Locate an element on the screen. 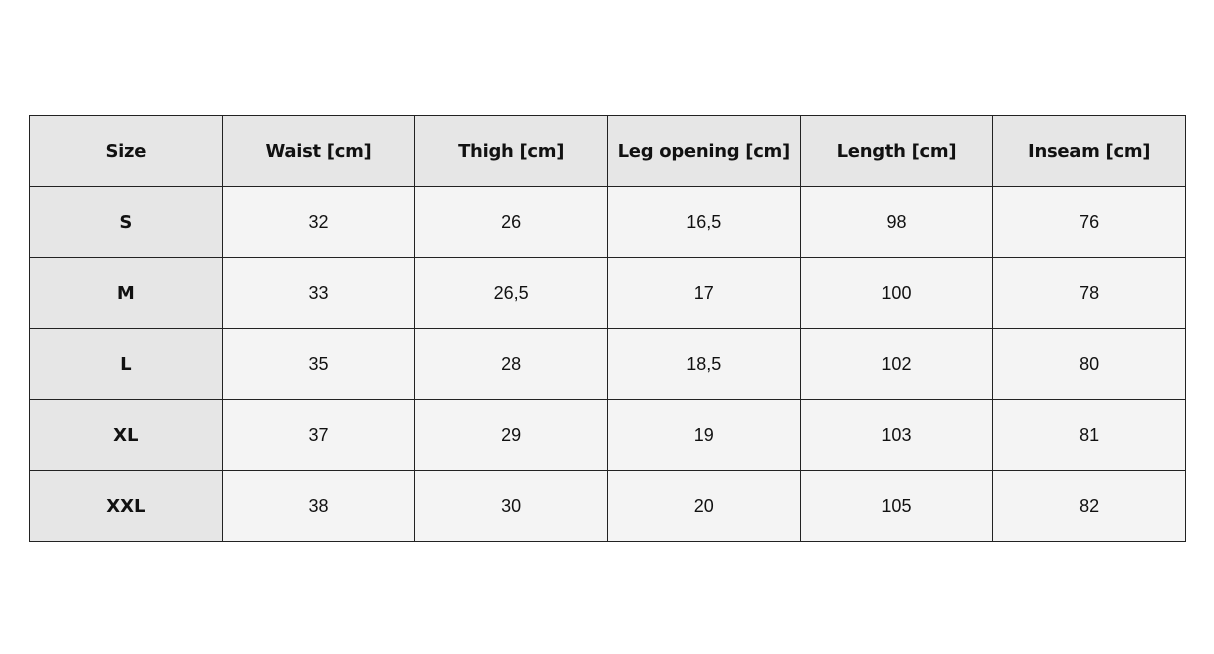 This screenshot has width=1214, height=654. size-label-cell: L is located at coordinates (126, 364).